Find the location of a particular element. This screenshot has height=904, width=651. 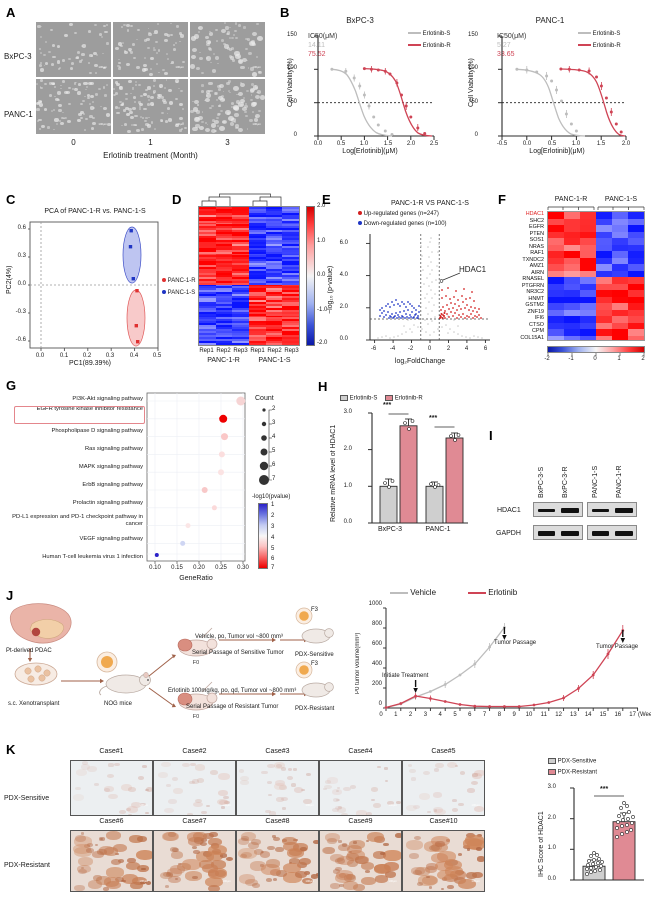

band-gapdh-bxpc3r is located at coordinates (570, 533).